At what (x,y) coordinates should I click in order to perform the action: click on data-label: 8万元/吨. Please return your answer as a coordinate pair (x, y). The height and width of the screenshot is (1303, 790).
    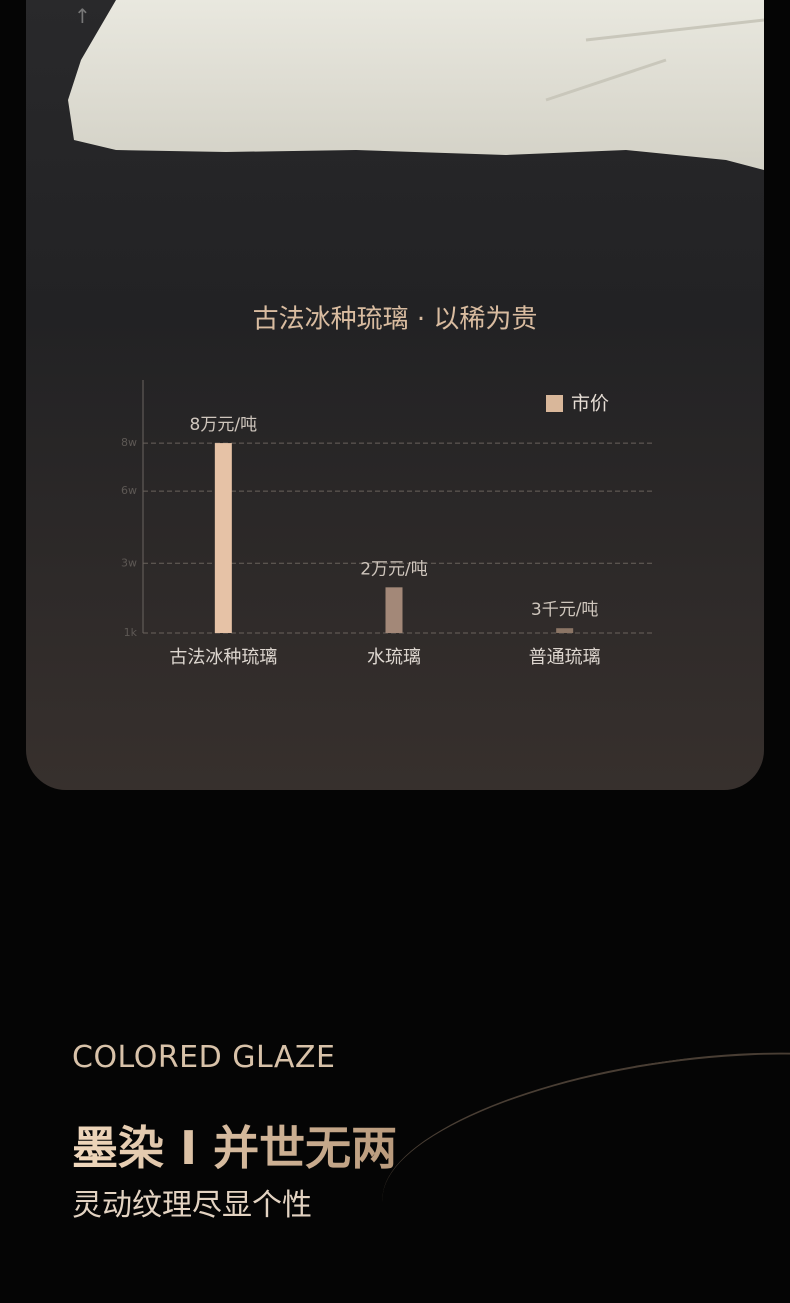
    Looking at the image, I should click on (224, 425).